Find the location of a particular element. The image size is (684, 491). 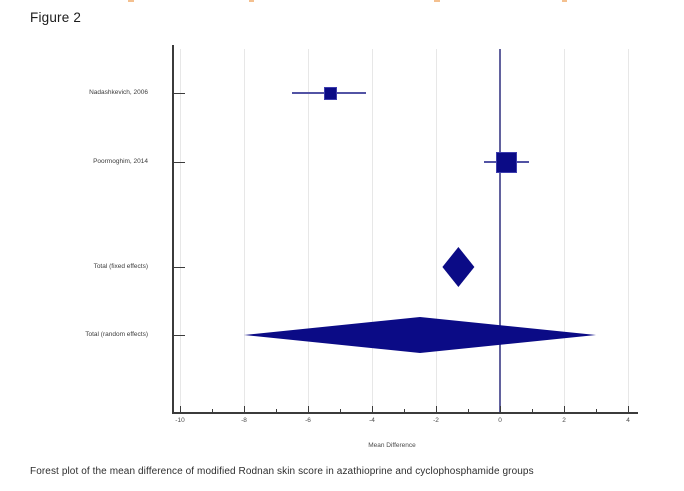

row-label: Nadashkevich, 2006 is located at coordinates (118, 92).